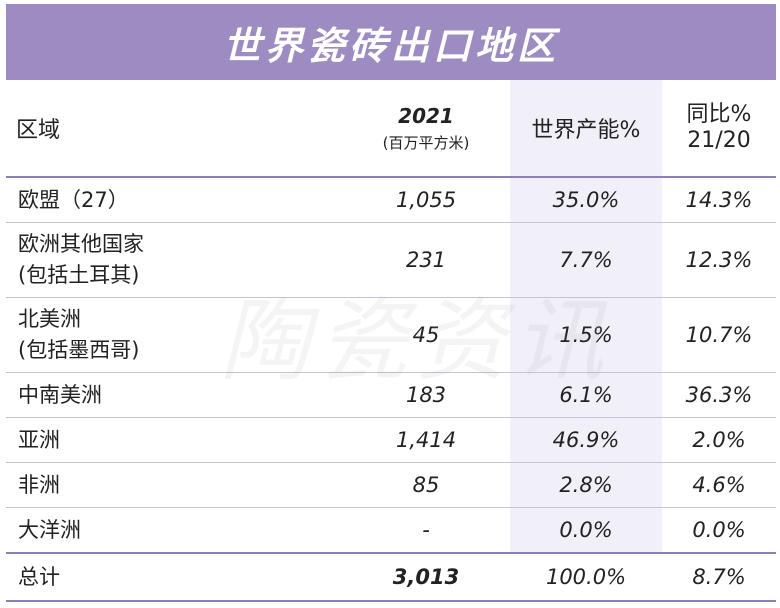  Describe the element at coordinates (79, 275) in the screenshot. I see `row-region-line: (包括土耳其)` at that location.